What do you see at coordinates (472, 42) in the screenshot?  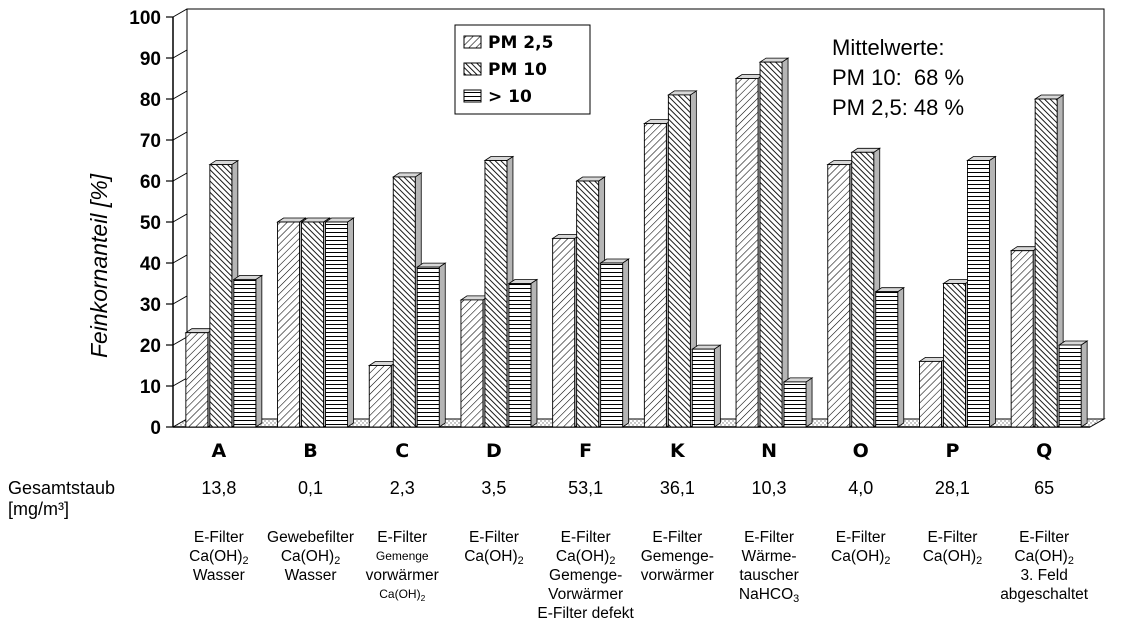 I see `legend-swatch-pm25` at bounding box center [472, 42].